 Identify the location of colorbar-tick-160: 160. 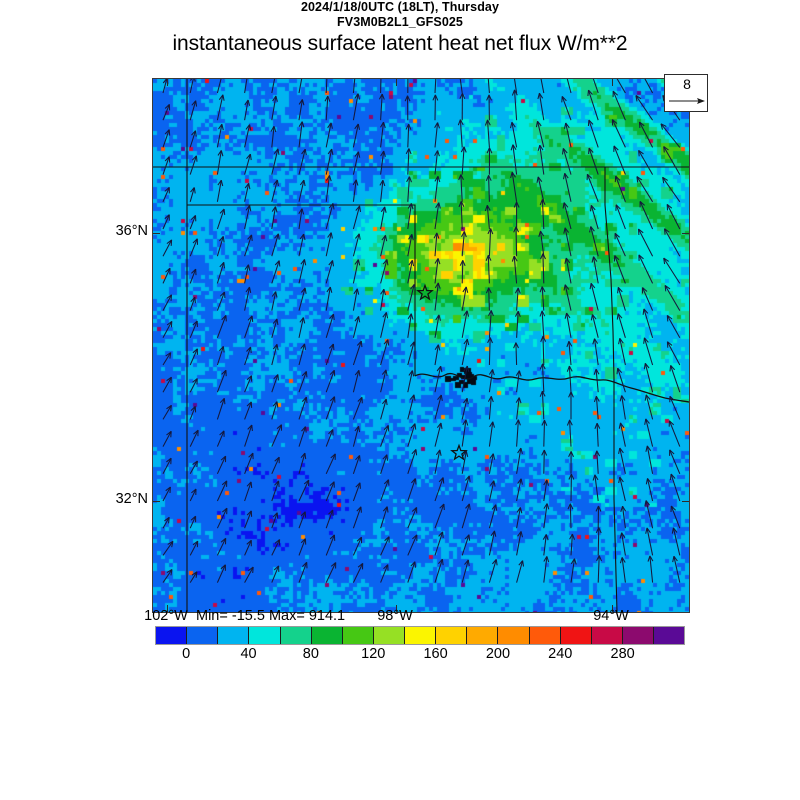
(435, 654).